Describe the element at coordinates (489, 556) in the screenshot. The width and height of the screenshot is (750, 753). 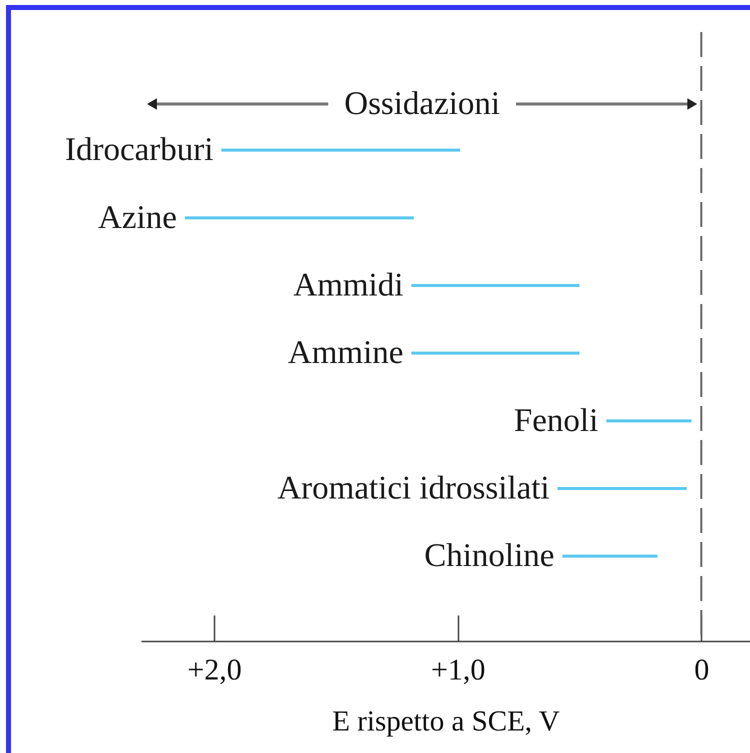
I see `y-tick-label: Chinoline` at that location.